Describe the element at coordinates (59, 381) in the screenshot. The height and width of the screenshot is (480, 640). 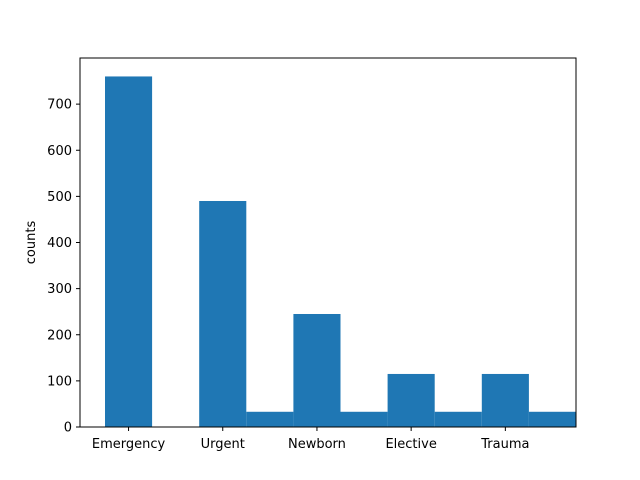
I see `y-tick-label: 100` at that location.